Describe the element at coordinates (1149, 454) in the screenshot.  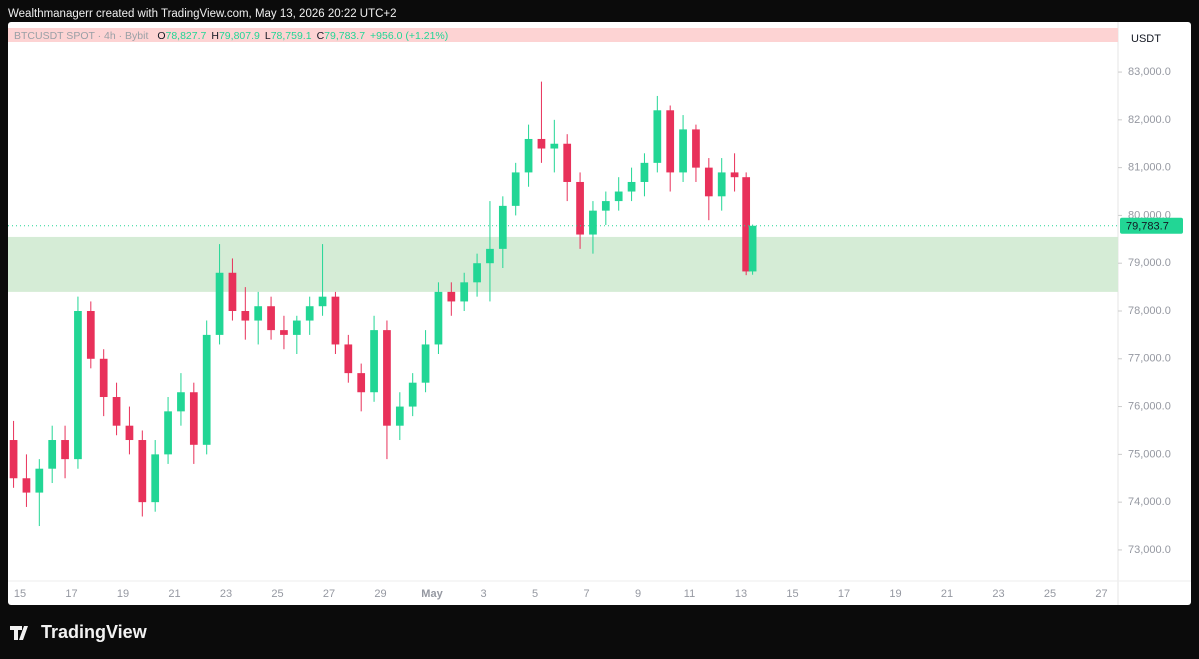
I see `y-tick-label: 75,000.0` at that location.